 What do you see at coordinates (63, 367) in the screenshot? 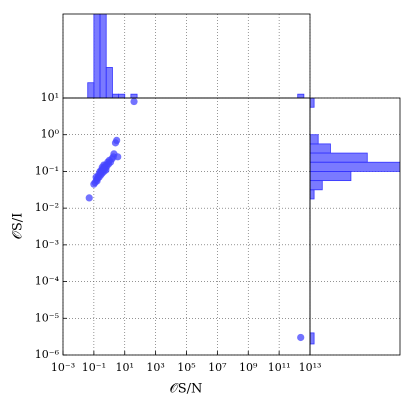
I see `x-tick-label: 10⁻³` at bounding box center [63, 367].